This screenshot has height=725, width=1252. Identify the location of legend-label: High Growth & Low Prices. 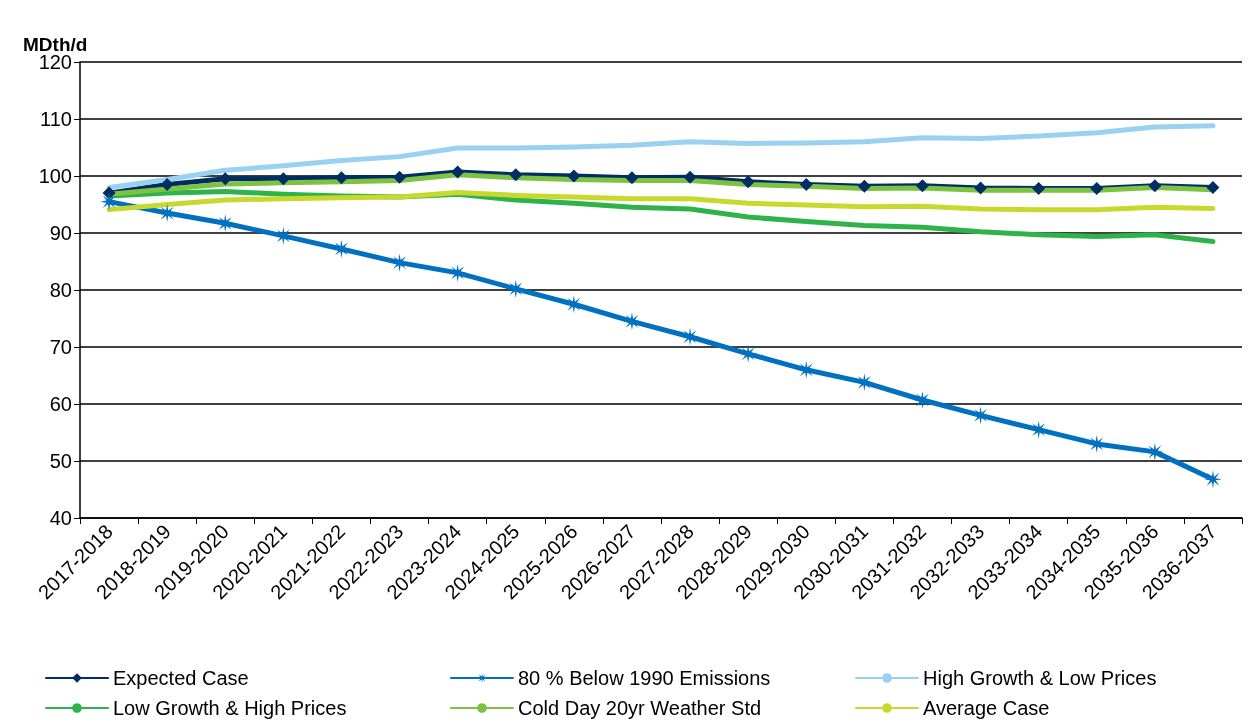
(1040, 678).